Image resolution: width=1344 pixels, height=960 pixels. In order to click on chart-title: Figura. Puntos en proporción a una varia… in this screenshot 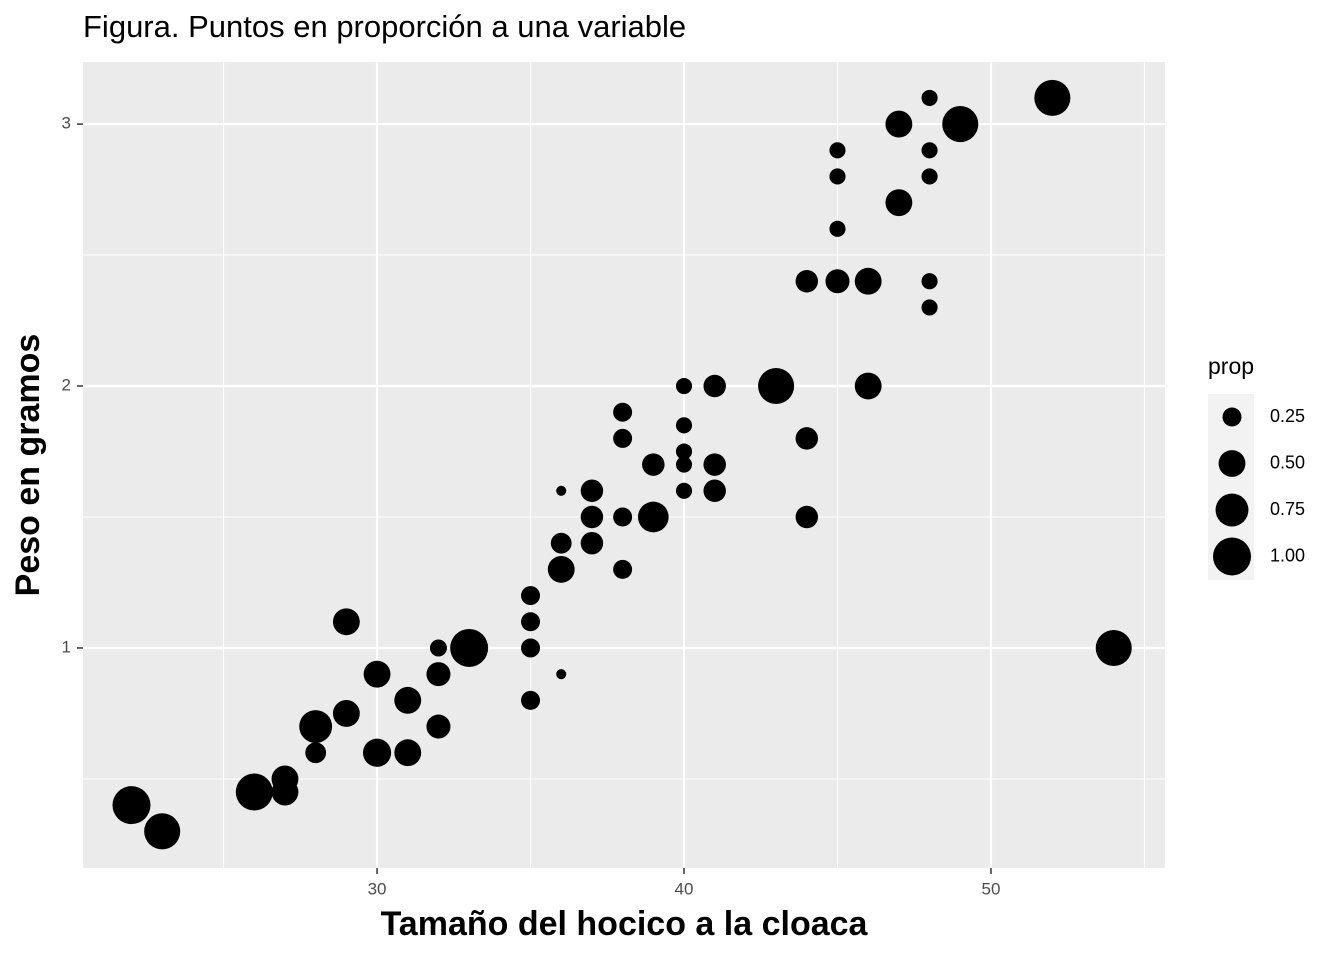, I will do `click(384, 26)`.